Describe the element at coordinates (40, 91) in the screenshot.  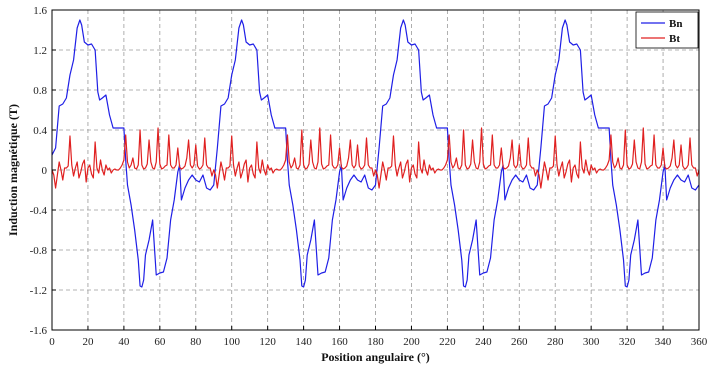
I see `y-tick-label: 0.8` at that location.